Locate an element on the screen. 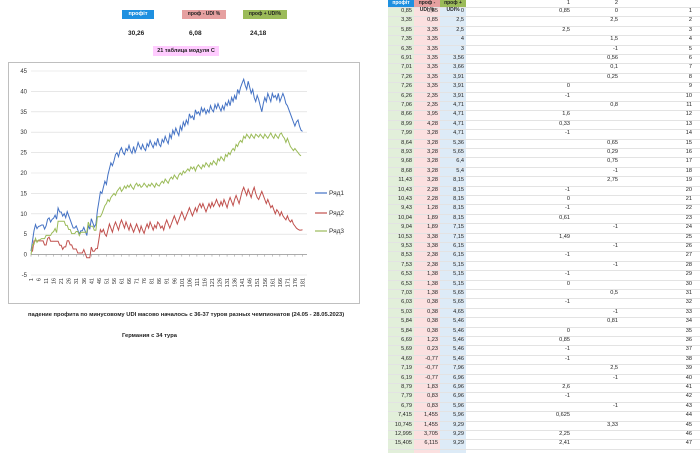  table-cell: 6,69 is located at coordinates (406, 340).